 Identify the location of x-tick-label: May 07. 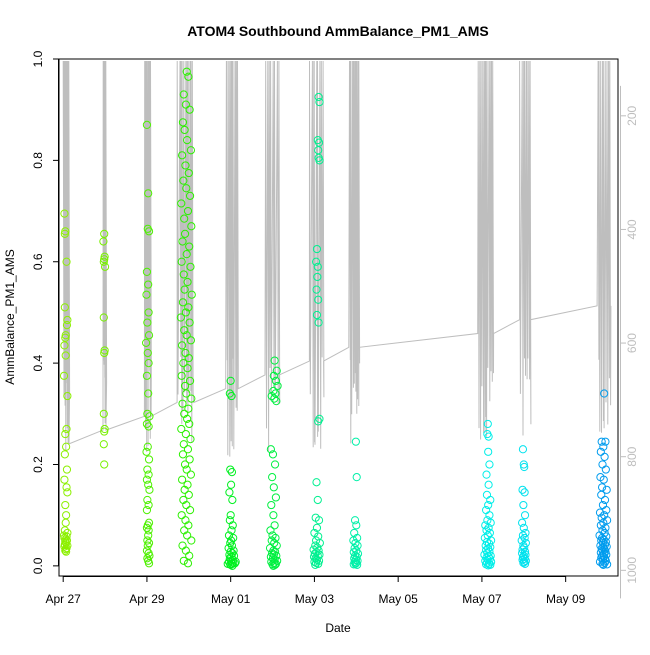
(482, 599).